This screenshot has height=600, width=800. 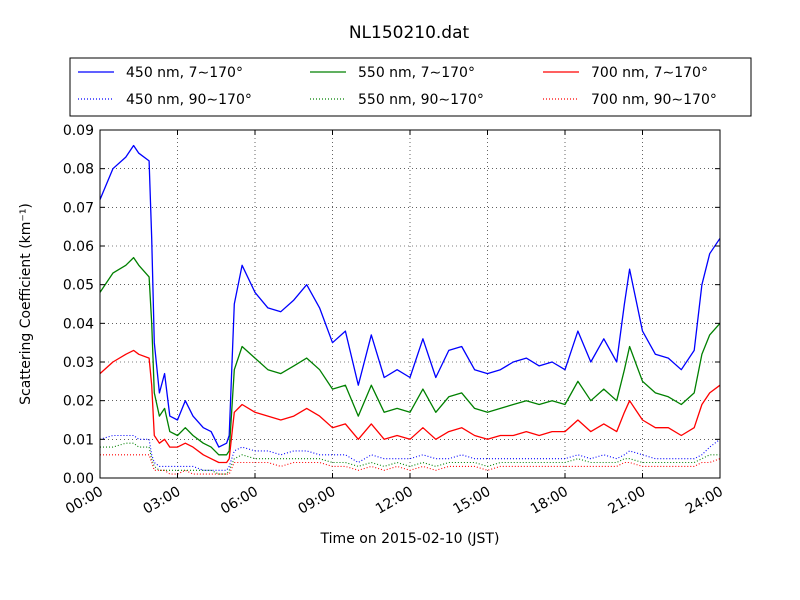 I want to click on legend-frame, so click(x=410, y=87).